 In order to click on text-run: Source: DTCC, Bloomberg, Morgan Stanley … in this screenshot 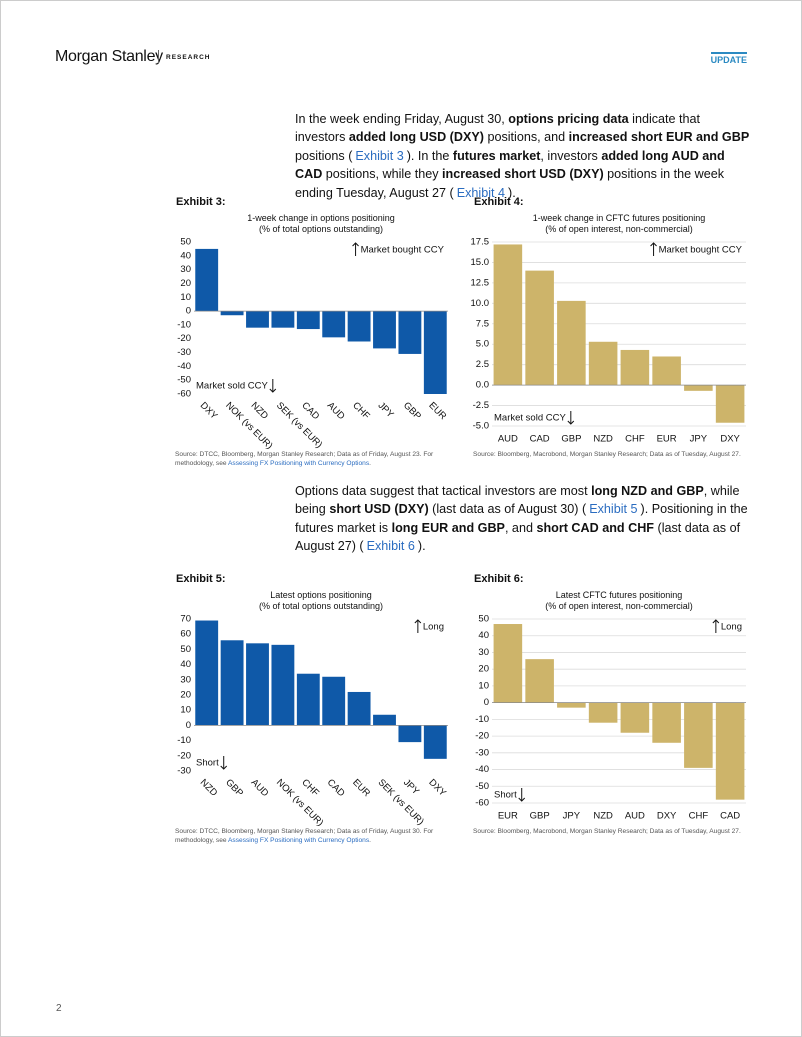, I will do `click(304, 836)`.